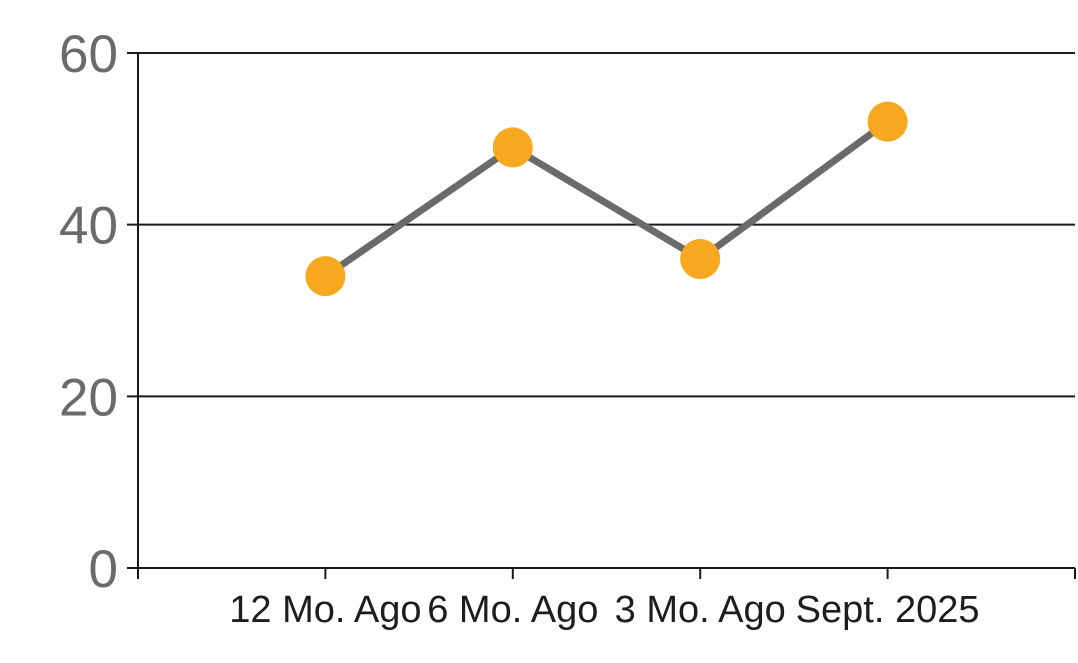 This screenshot has height=663, width=1078. What do you see at coordinates (700, 610) in the screenshot?
I see `x-tick-label: 3 Mo. Ago` at bounding box center [700, 610].